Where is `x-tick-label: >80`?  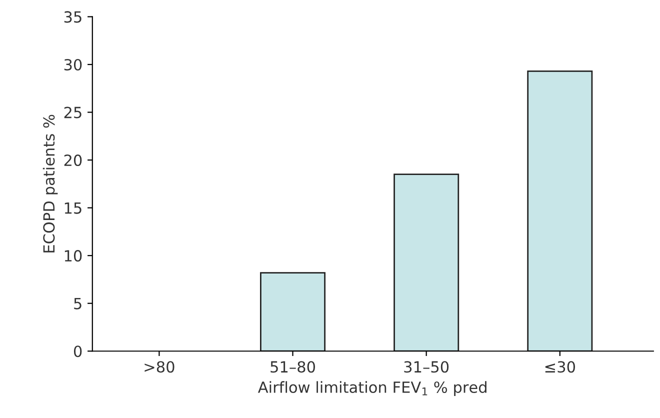
x-tick-label: >80 is located at coordinates (159, 367).